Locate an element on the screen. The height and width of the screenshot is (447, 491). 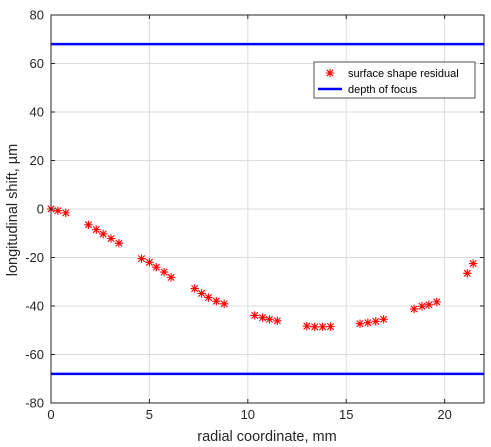
y-tick-label: -20 is located at coordinates (34, 257).